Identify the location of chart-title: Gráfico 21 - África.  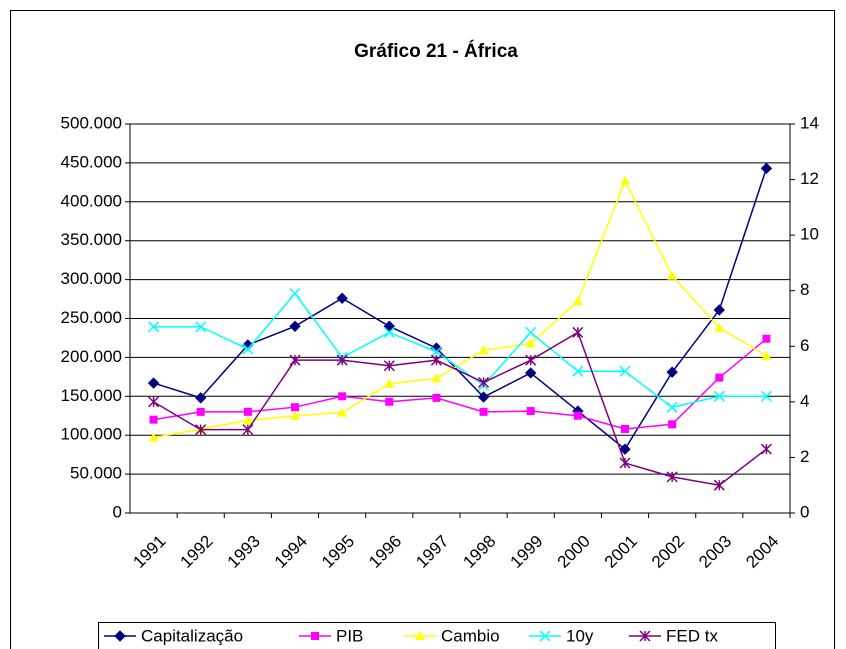
(436, 51).